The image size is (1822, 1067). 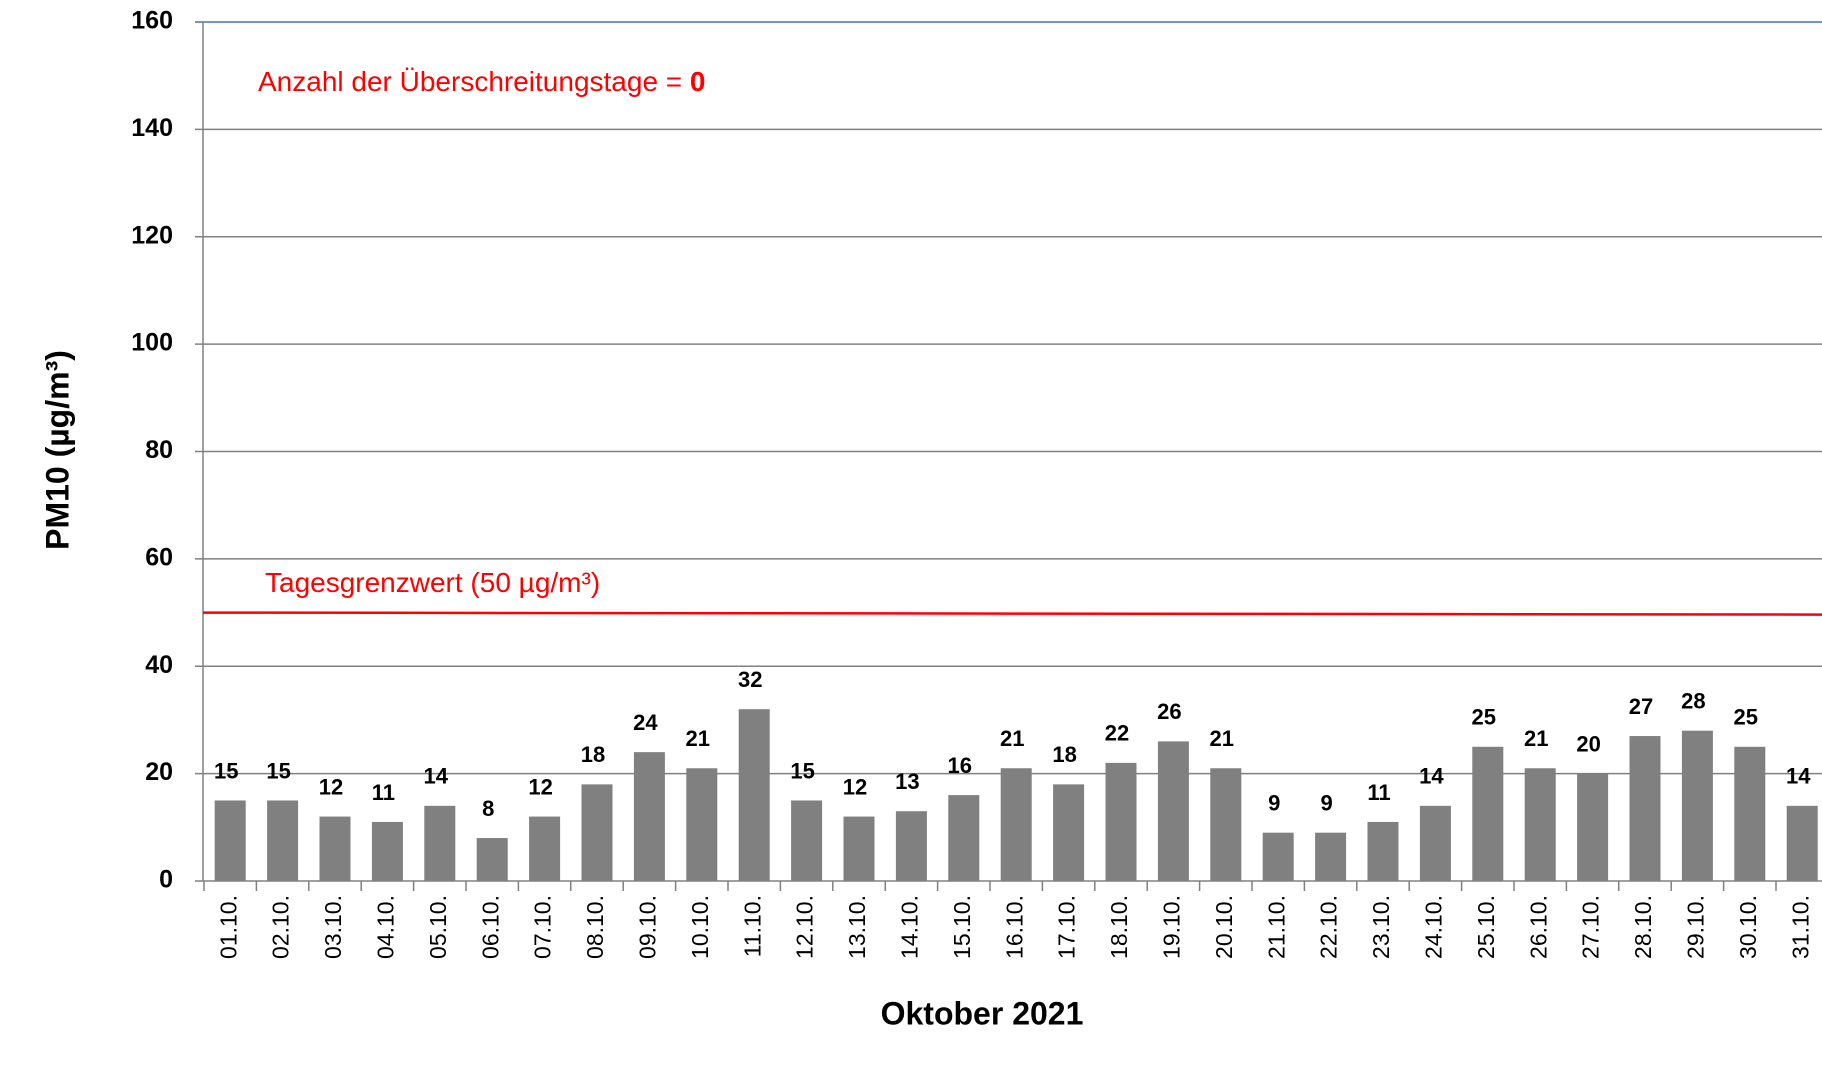 What do you see at coordinates (1433, 927) in the screenshot?
I see `x-tick-label: 24.10.` at bounding box center [1433, 927].